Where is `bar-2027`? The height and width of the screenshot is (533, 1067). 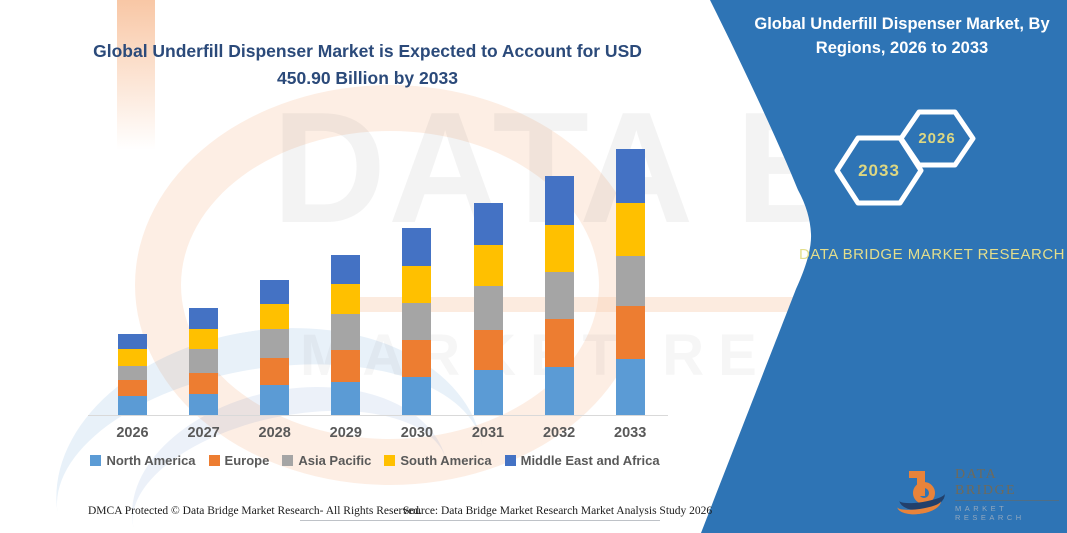 bar-2027 is located at coordinates (204, 361).